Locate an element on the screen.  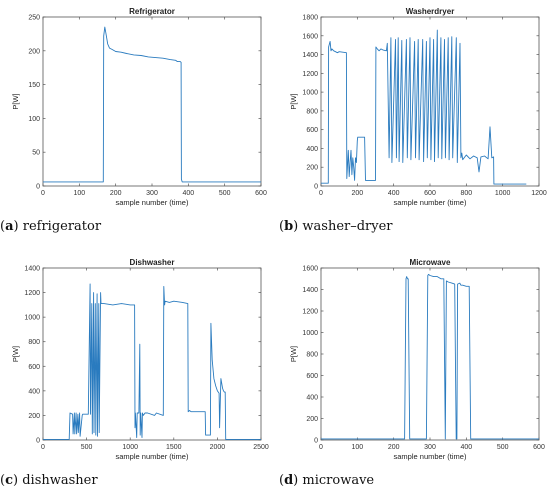
figure-caption: (b) washer–dryer is located at coordinates (336, 226).